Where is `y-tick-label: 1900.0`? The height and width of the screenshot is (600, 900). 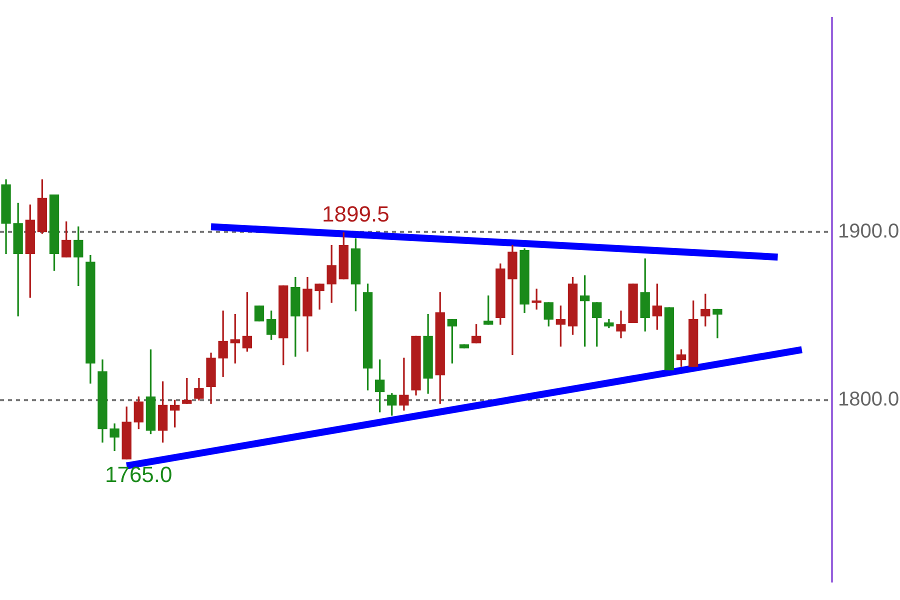 y-tick-label: 1900.0 is located at coordinates (869, 231).